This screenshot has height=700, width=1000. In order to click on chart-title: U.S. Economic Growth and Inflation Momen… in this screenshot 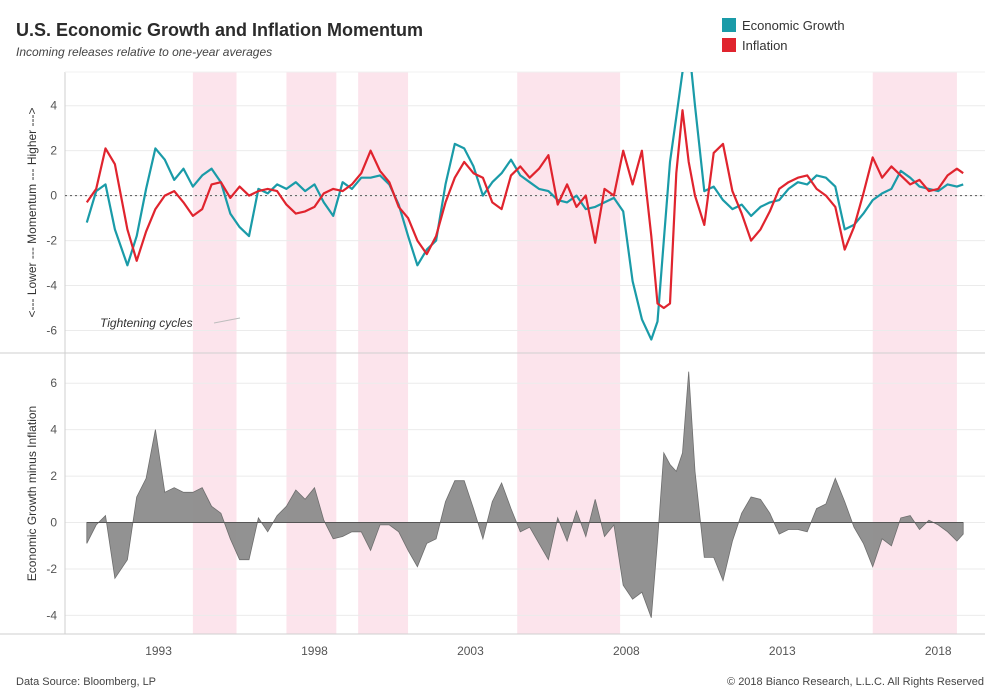, I will do `click(220, 30)`.